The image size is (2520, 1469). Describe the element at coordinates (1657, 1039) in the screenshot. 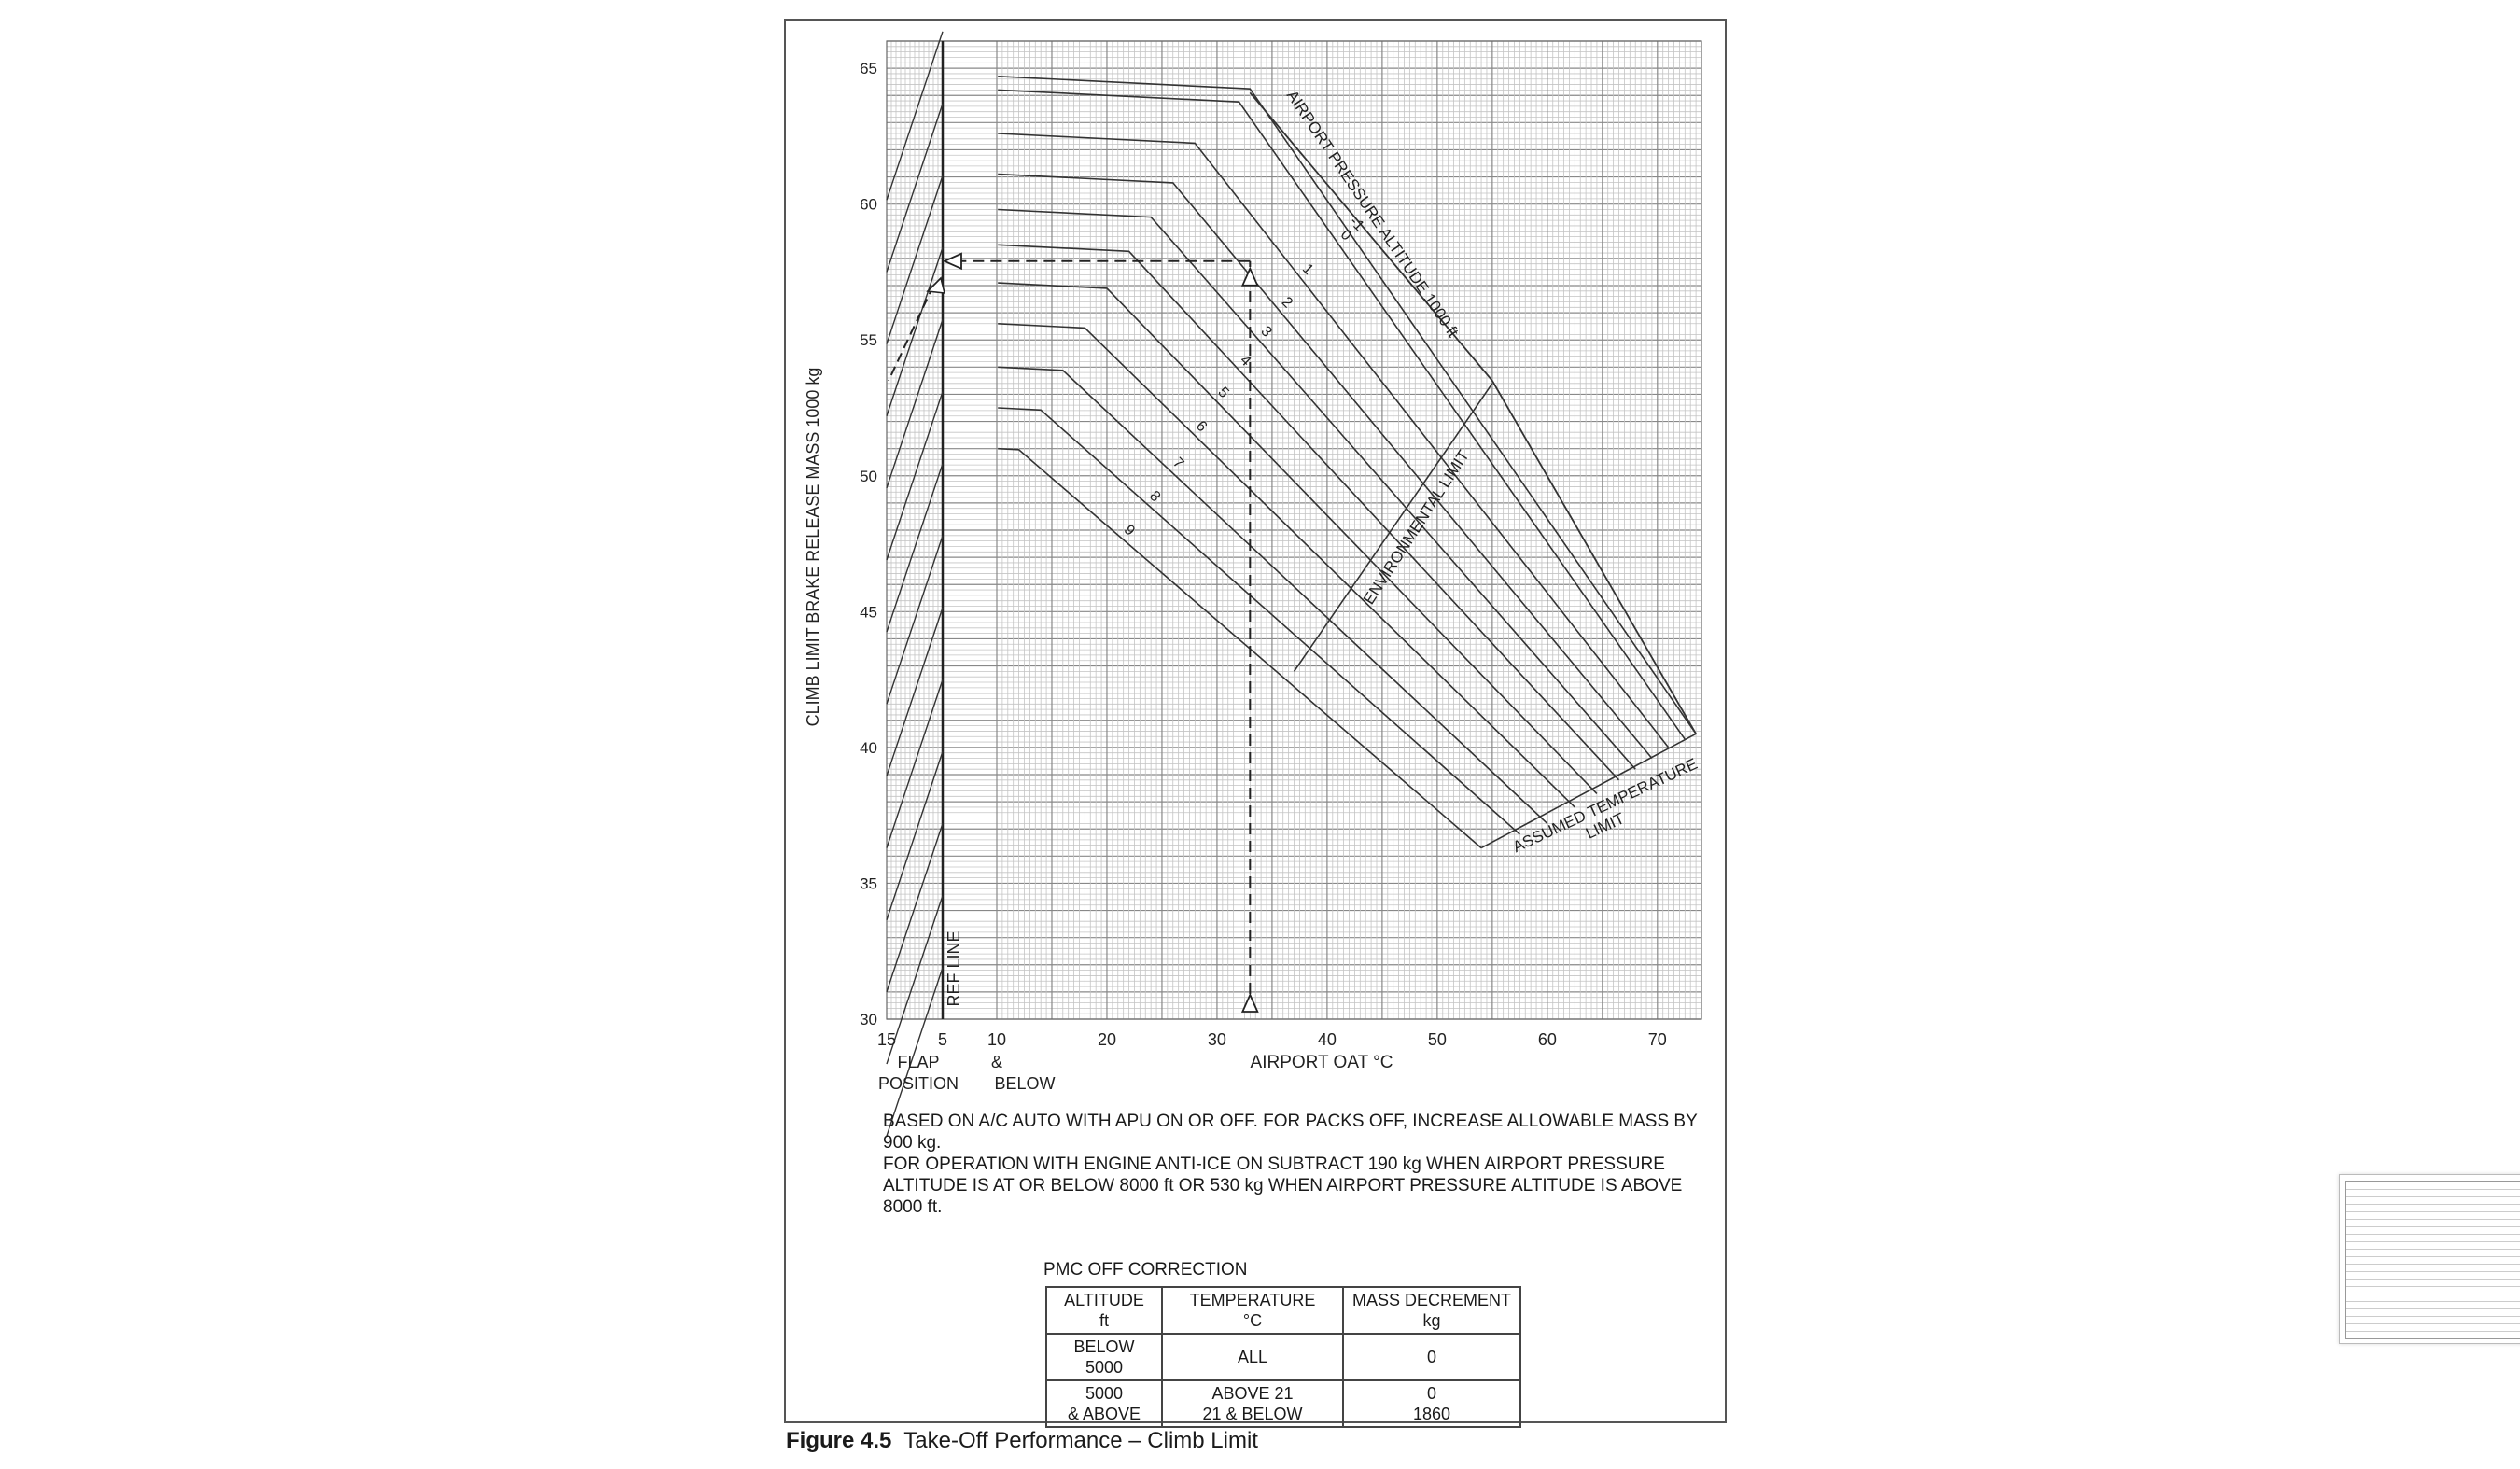

I see `x-tick-label: 70` at that location.